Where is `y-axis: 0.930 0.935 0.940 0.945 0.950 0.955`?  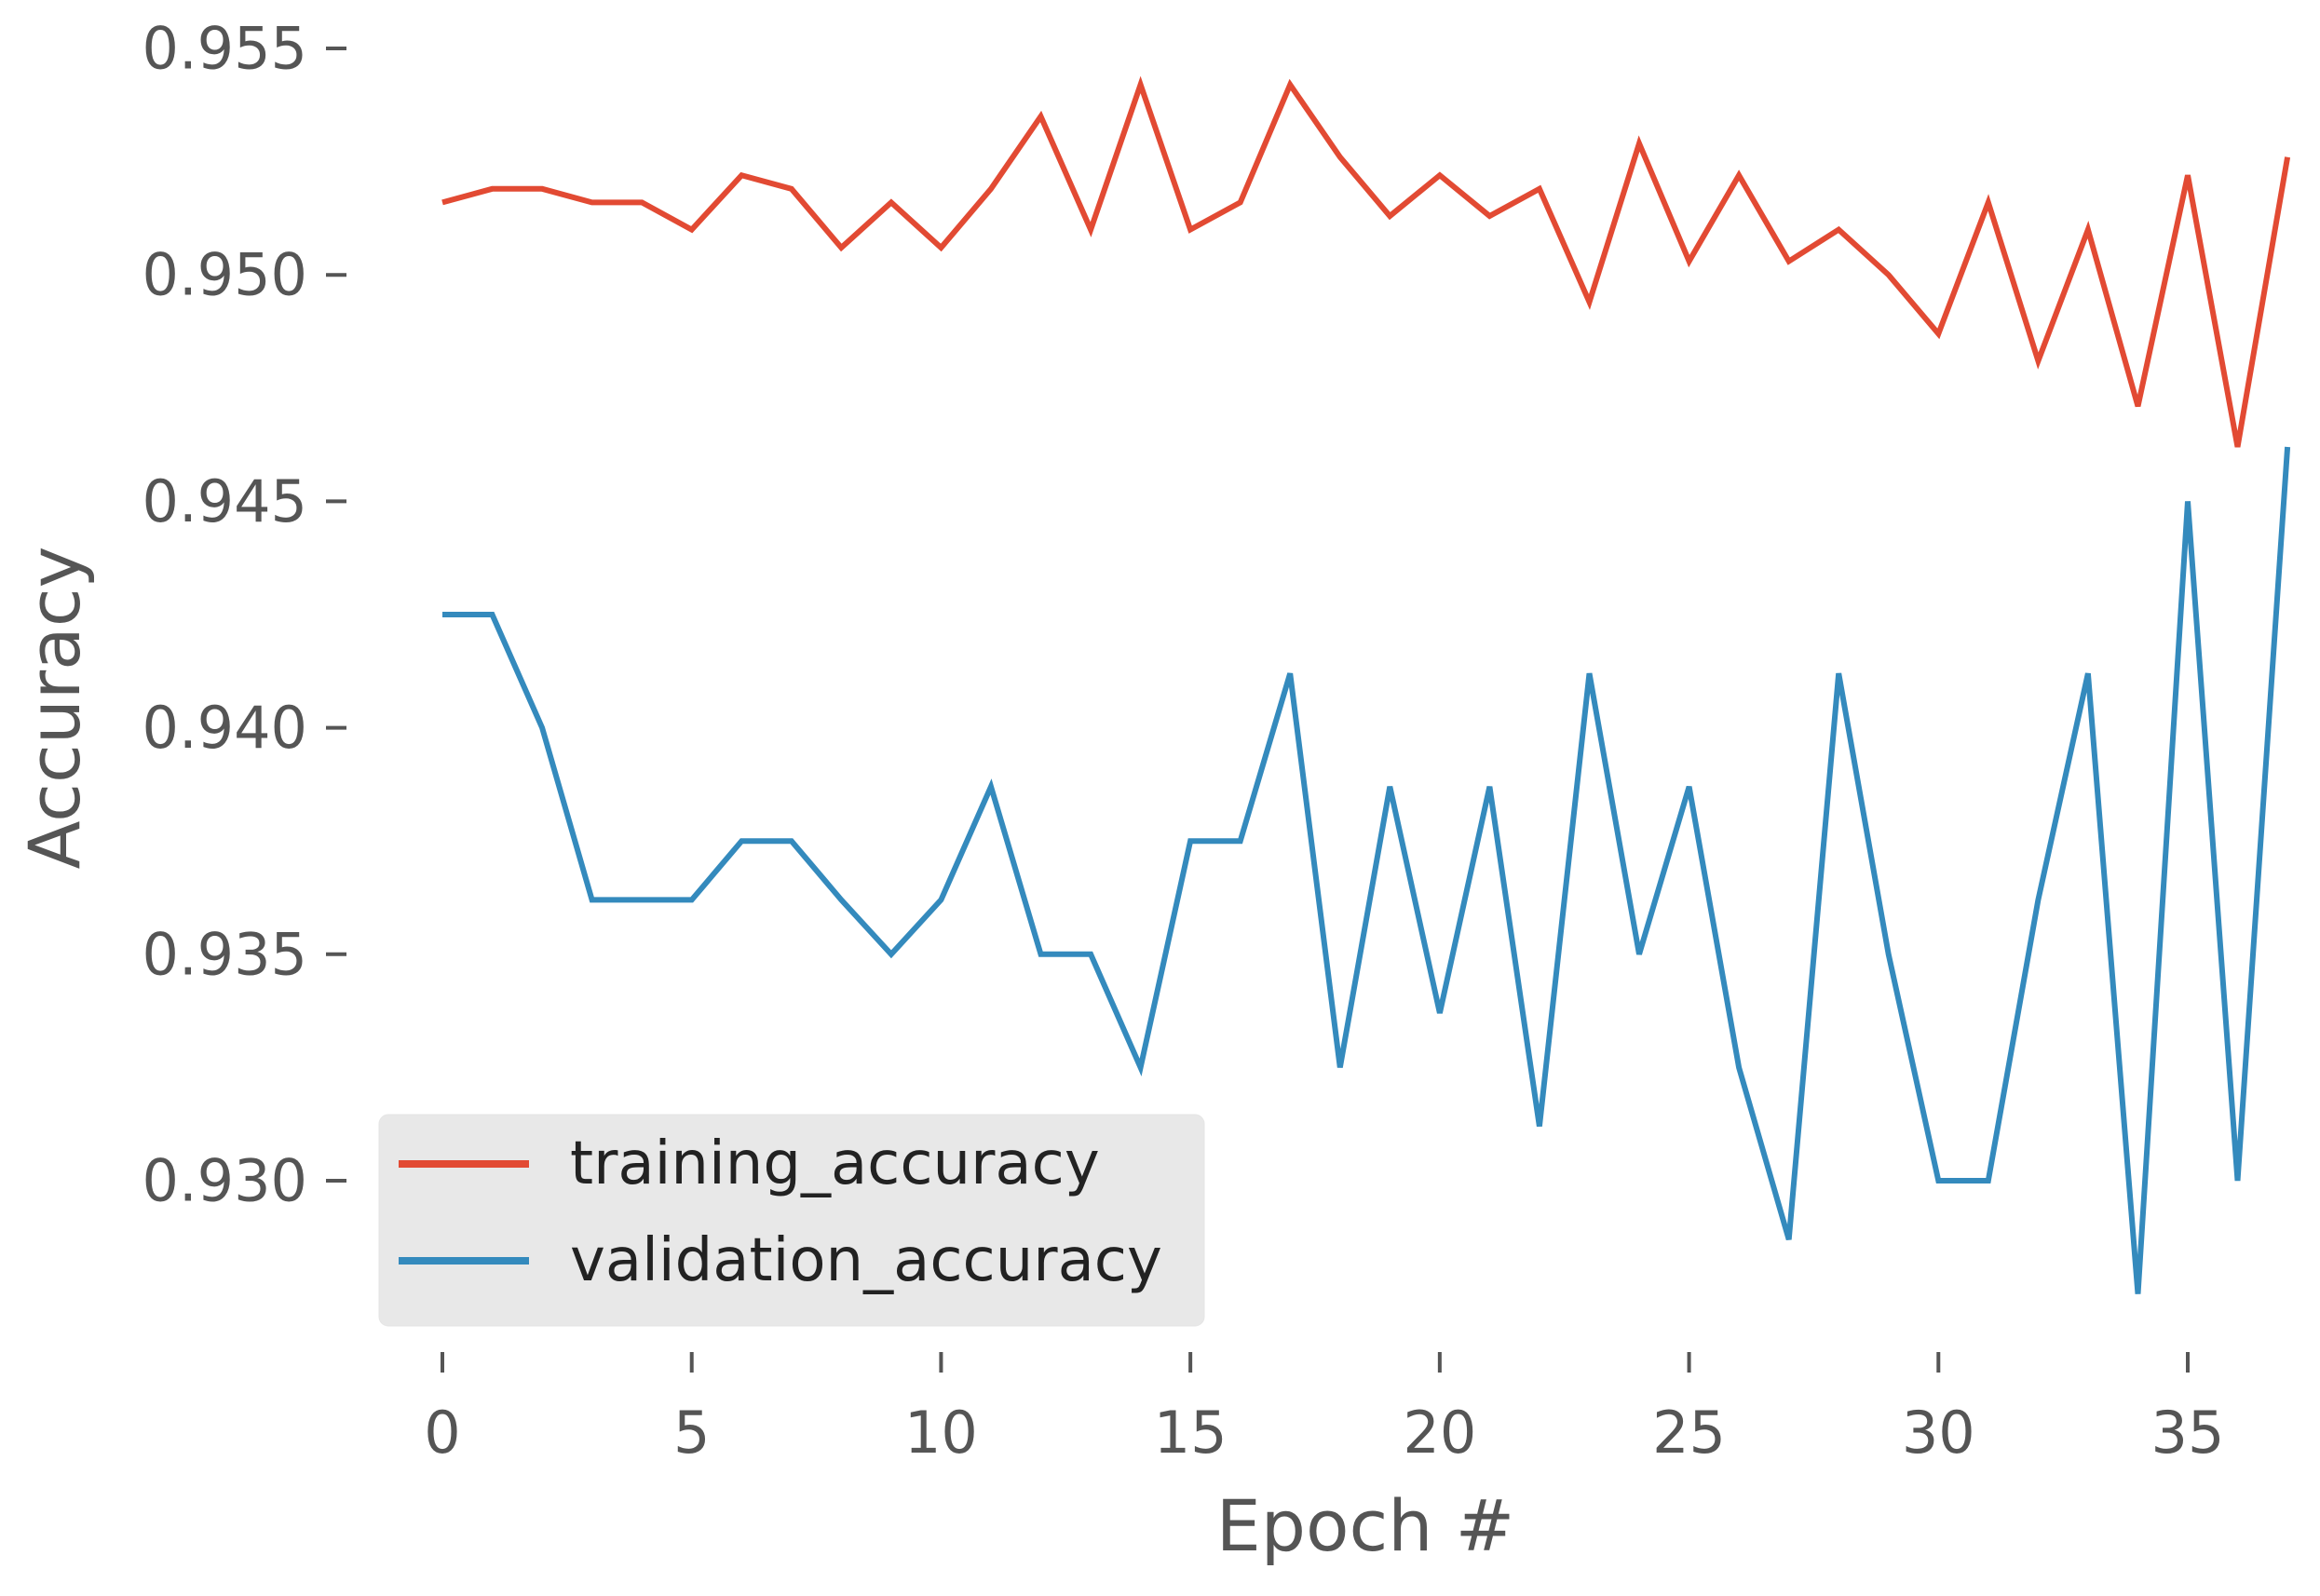
y-axis: 0.930 0.935 0.940 0.945 0.950 0.955 is located at coordinates (244, 615).